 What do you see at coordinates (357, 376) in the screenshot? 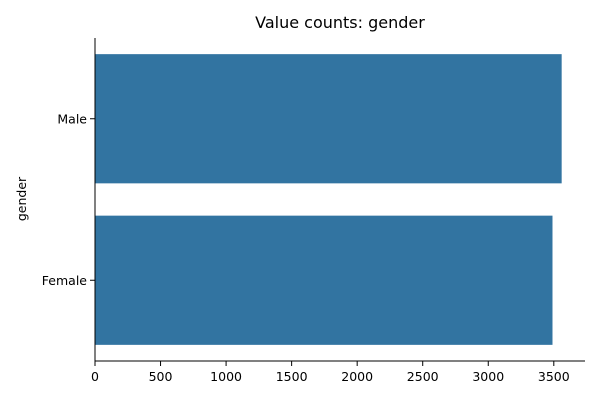
I see `x-tick-label: 2000` at bounding box center [357, 376].